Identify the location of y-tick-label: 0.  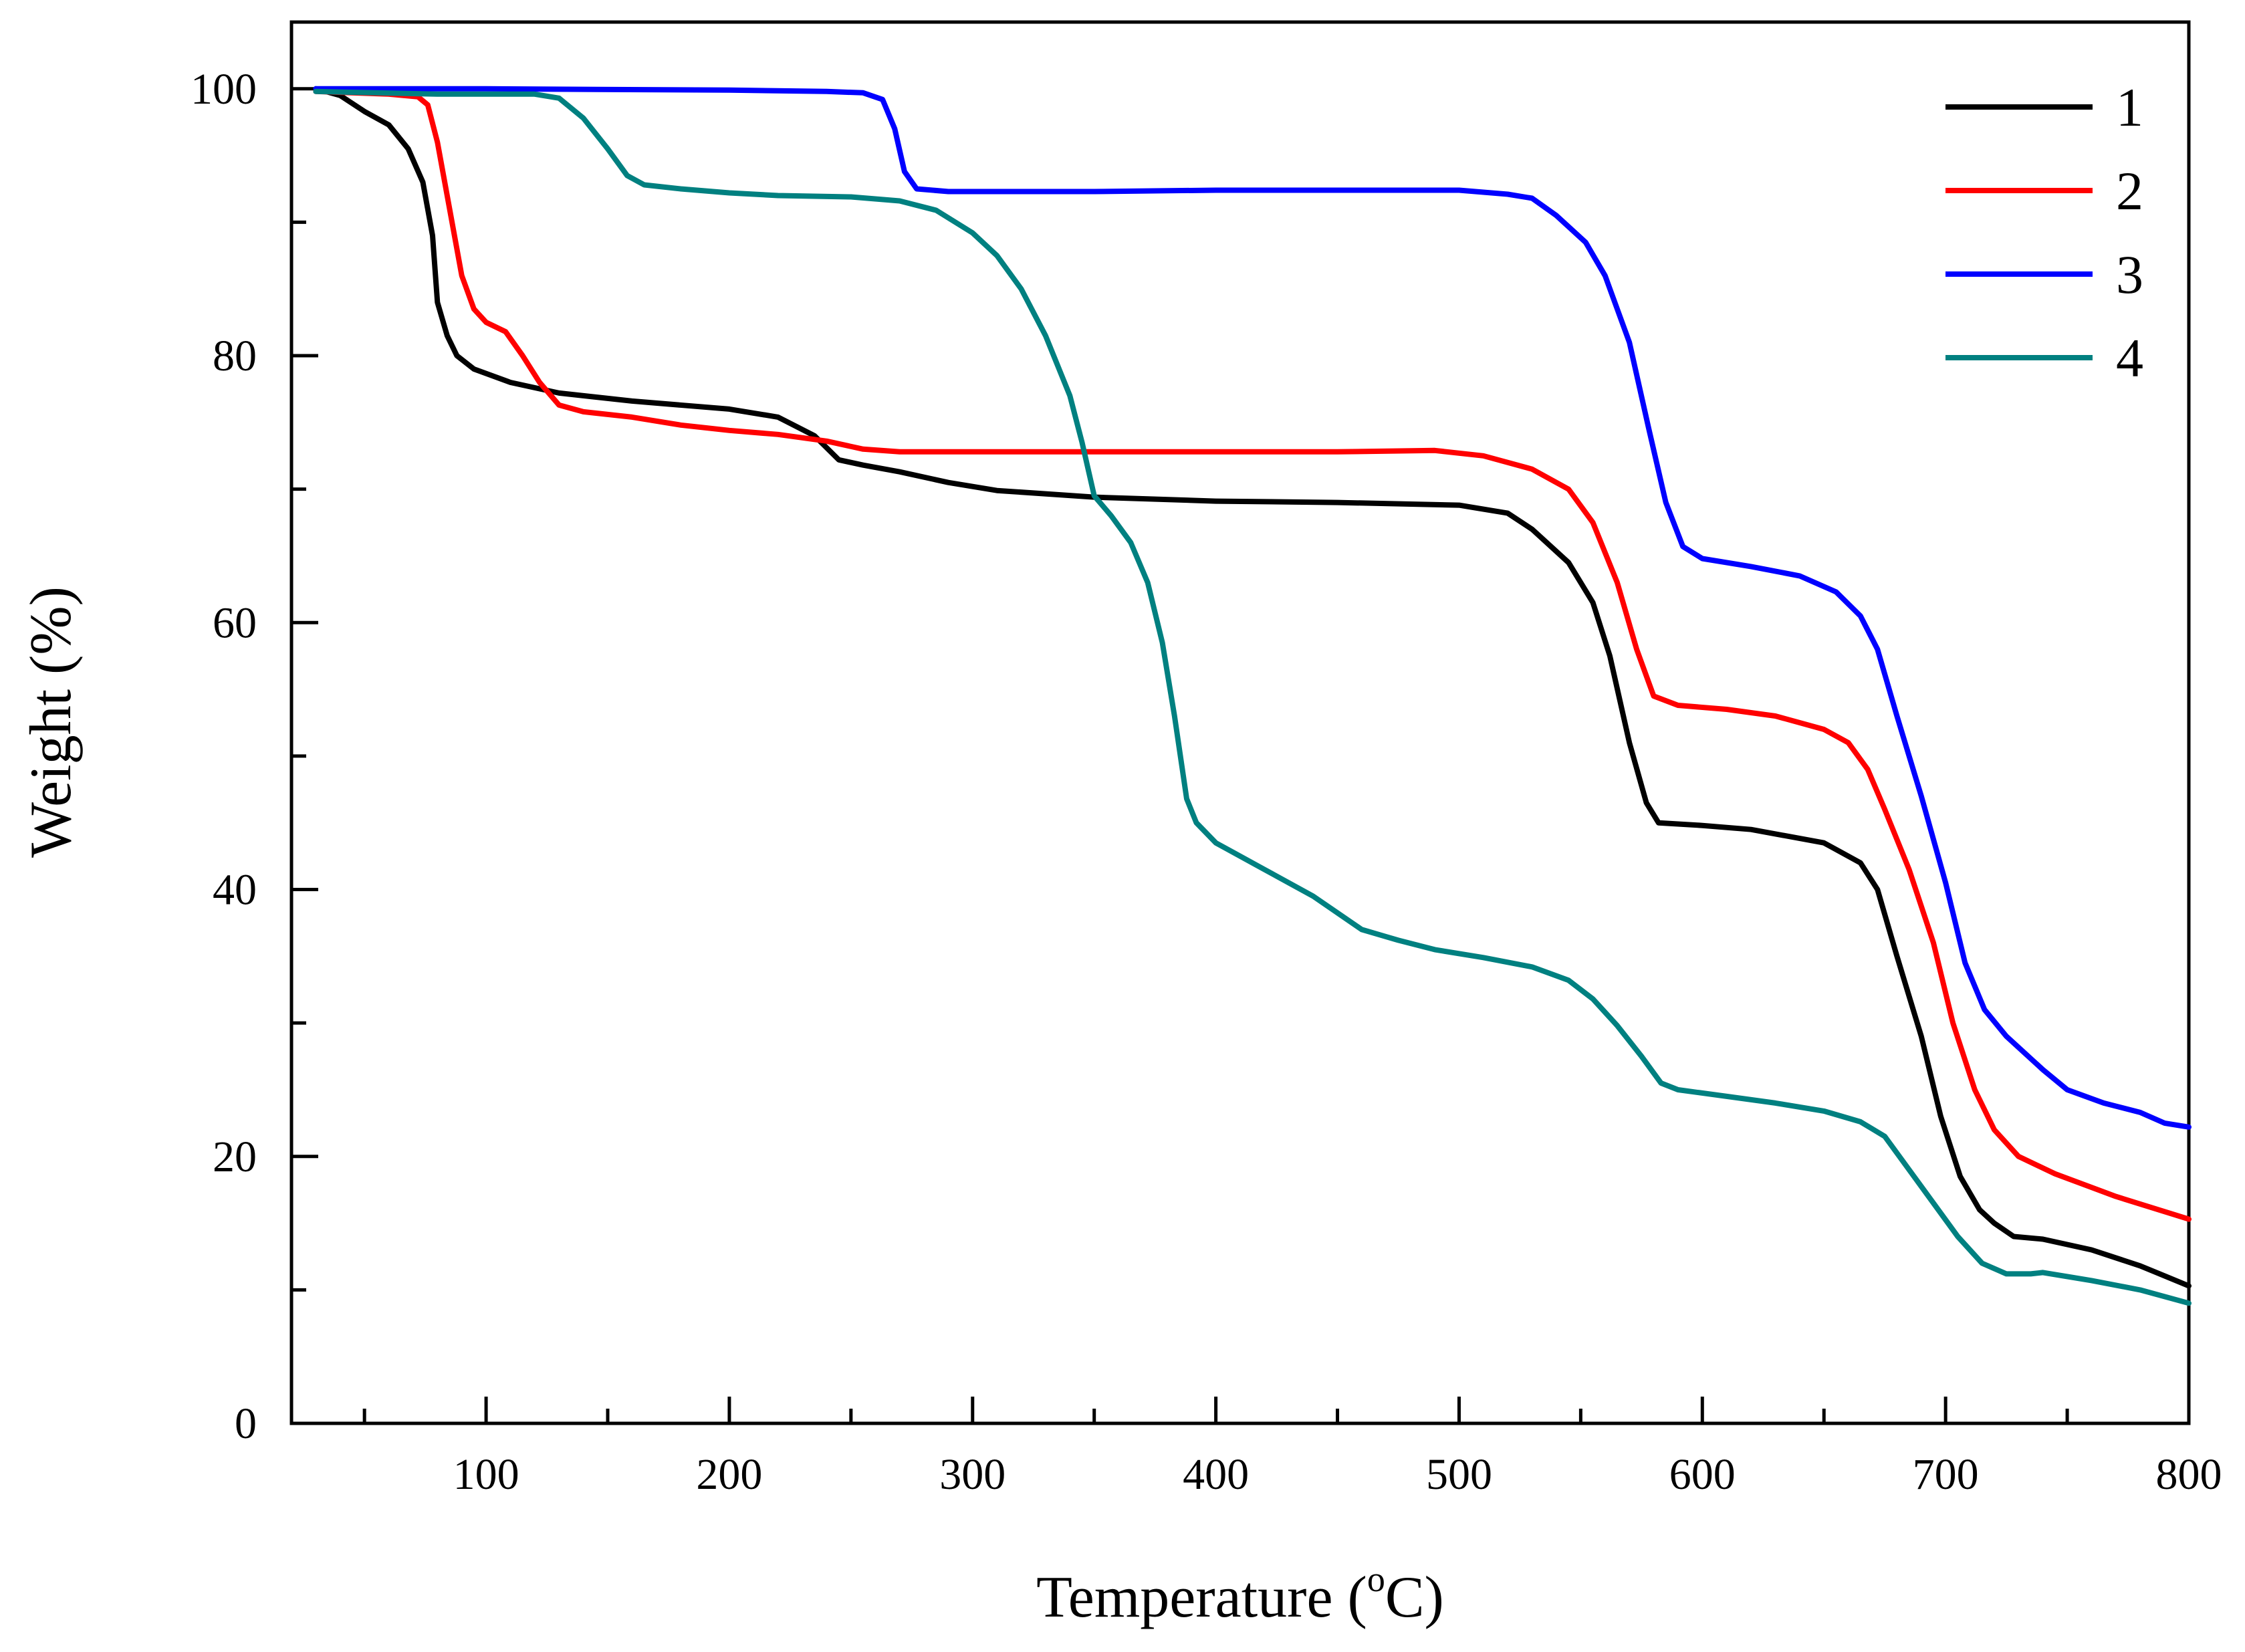
(246, 1423).